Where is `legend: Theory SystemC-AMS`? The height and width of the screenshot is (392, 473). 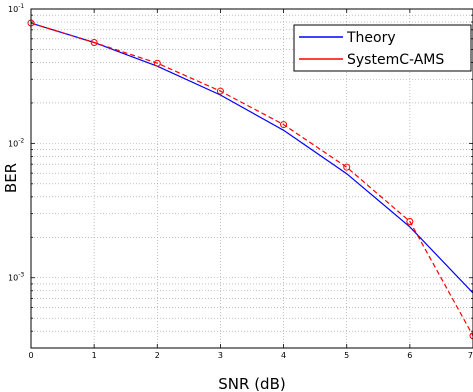 legend: Theory SystemC-AMS is located at coordinates (382, 48).